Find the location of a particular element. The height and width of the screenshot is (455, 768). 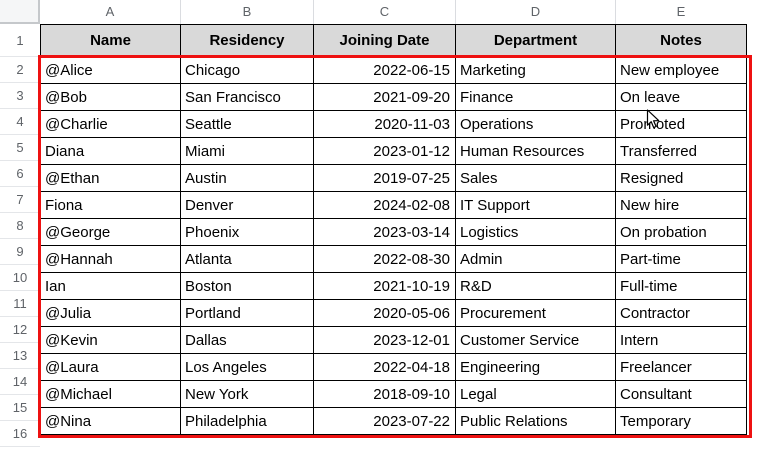

cell-joining_date: 2018-09-10 is located at coordinates (384, 394).